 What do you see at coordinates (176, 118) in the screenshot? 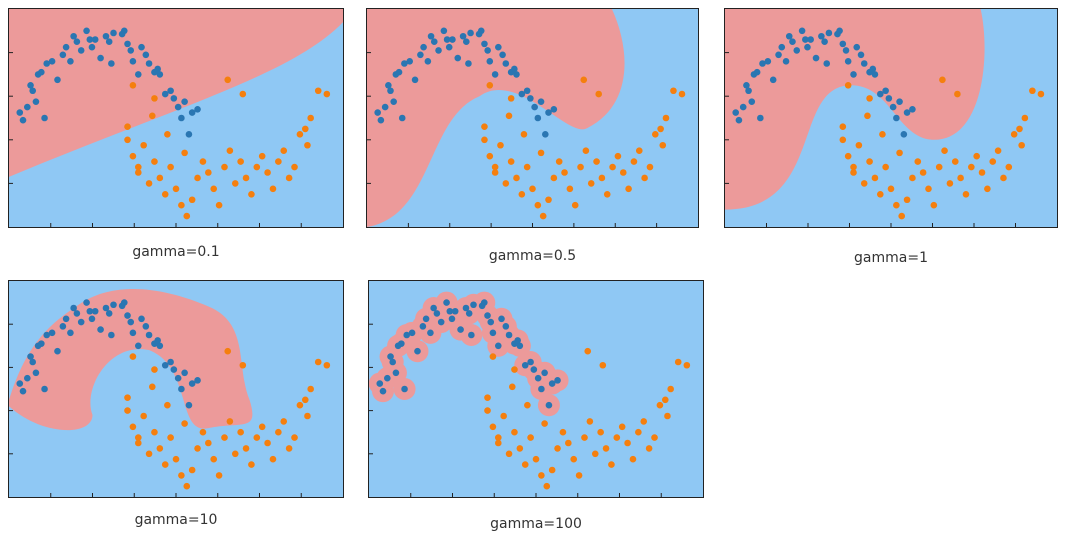
I see `scatter-svg` at bounding box center [176, 118].